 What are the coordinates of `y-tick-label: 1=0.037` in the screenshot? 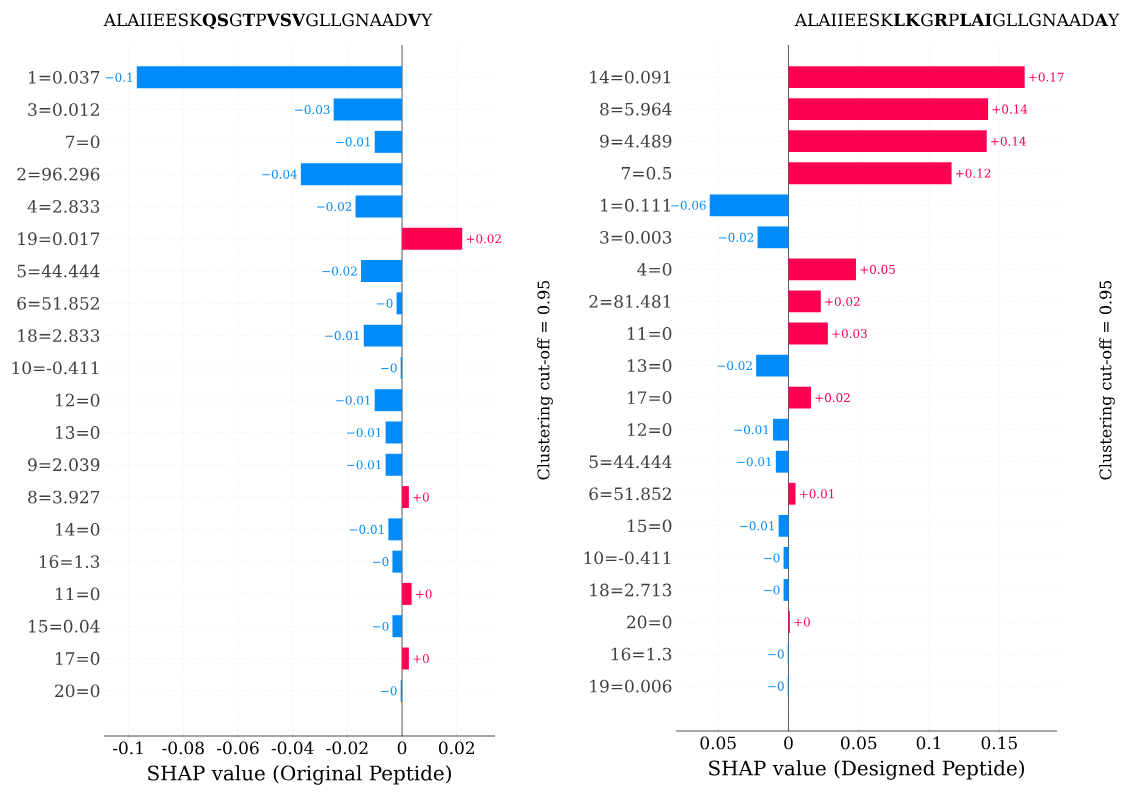 It's located at (64, 77).